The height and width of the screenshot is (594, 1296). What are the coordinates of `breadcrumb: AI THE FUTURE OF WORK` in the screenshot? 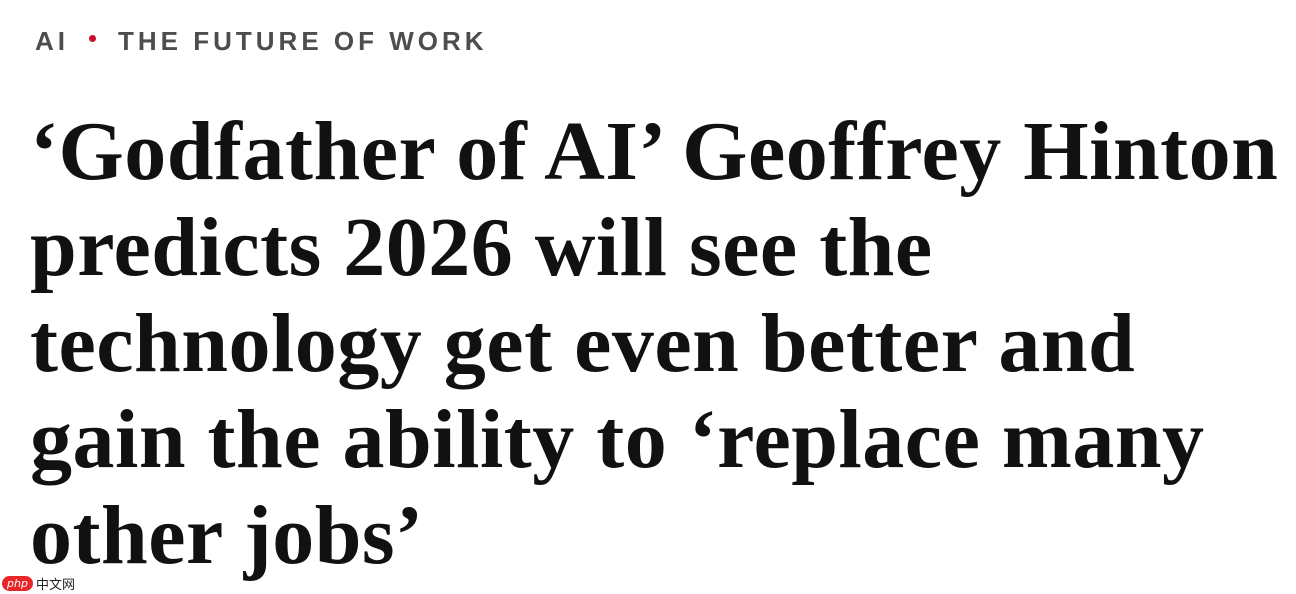 It's located at (261, 41).